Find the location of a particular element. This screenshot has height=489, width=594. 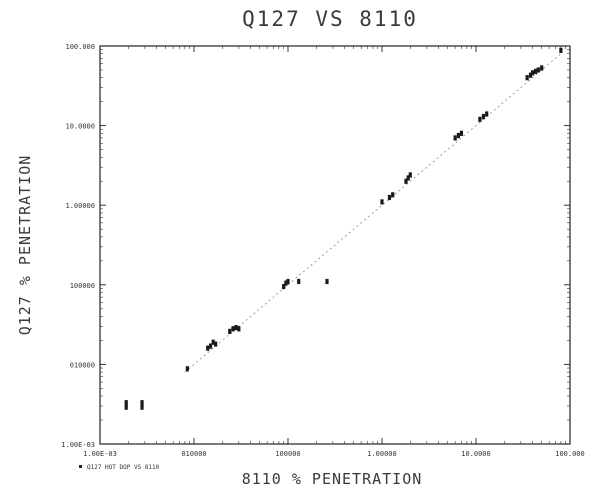

x-tick-label: 1.00000 is located at coordinates (382, 454).